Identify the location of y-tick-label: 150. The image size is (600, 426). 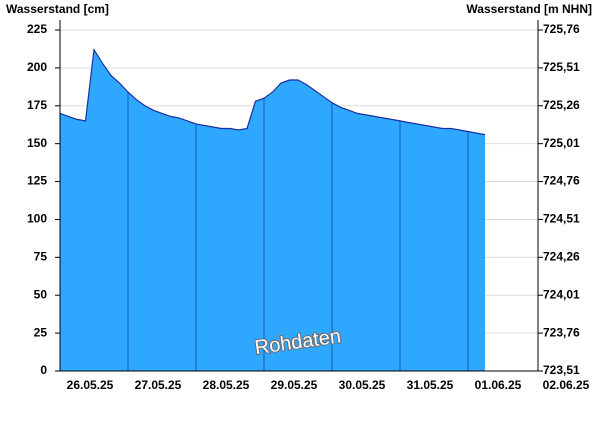
(37, 143).